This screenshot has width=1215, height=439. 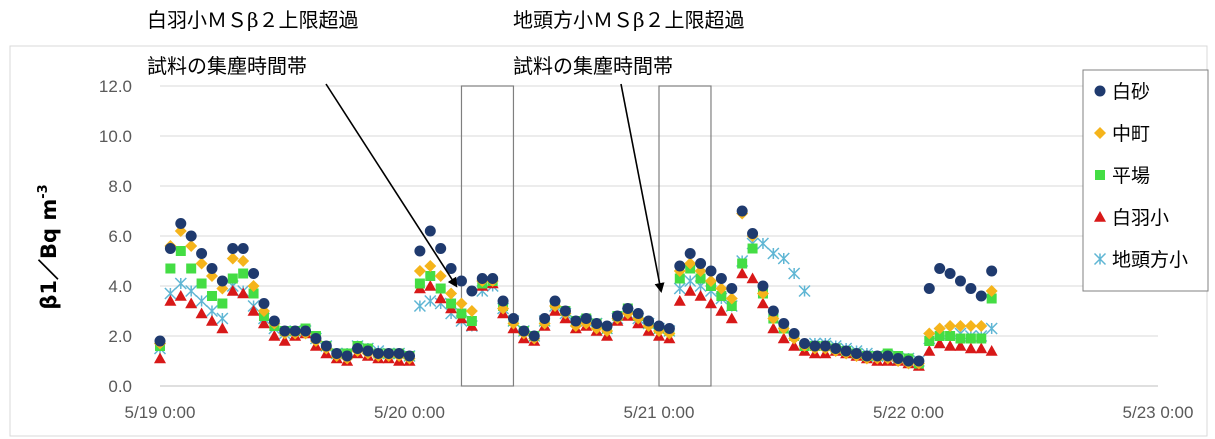 I want to click on y-tick-label: 2.0, so click(x=120, y=336).